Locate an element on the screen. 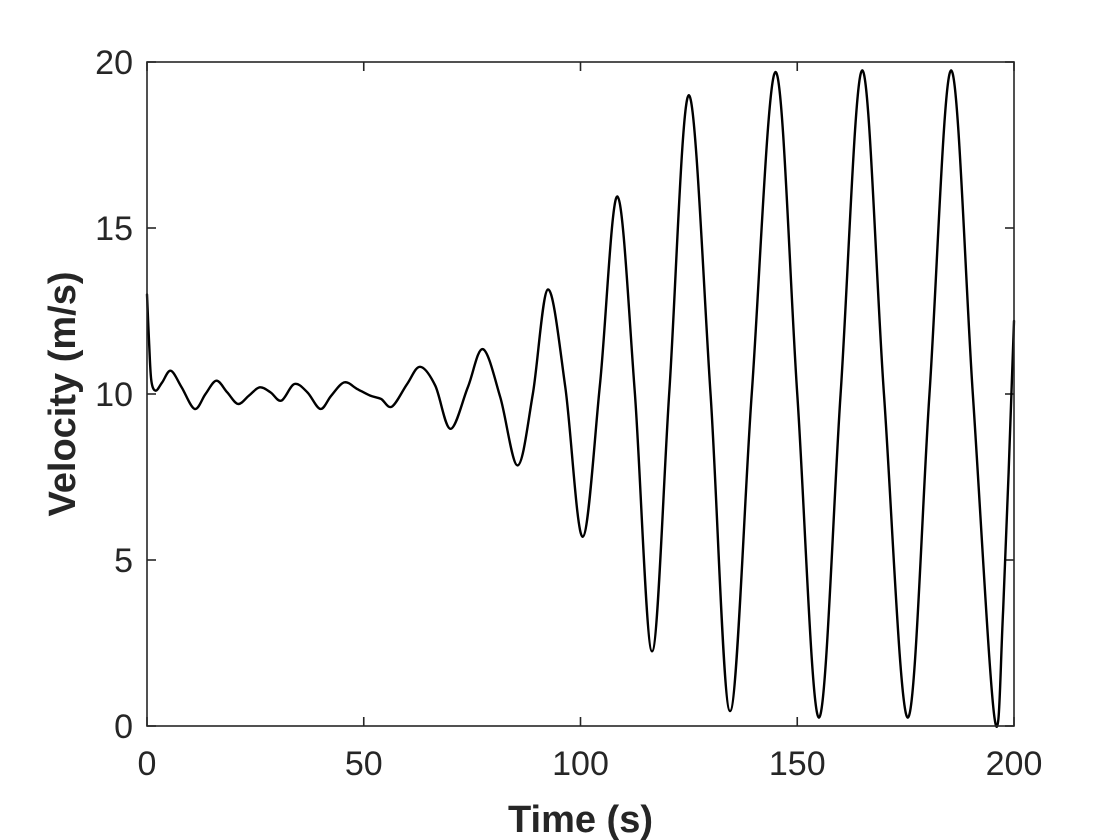  y-tick-label: 20 is located at coordinates (114, 63).